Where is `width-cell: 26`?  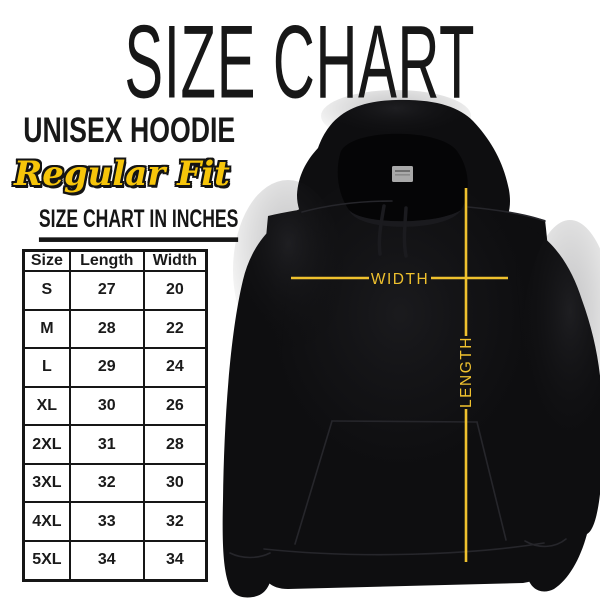 width-cell: 26 is located at coordinates (175, 406).